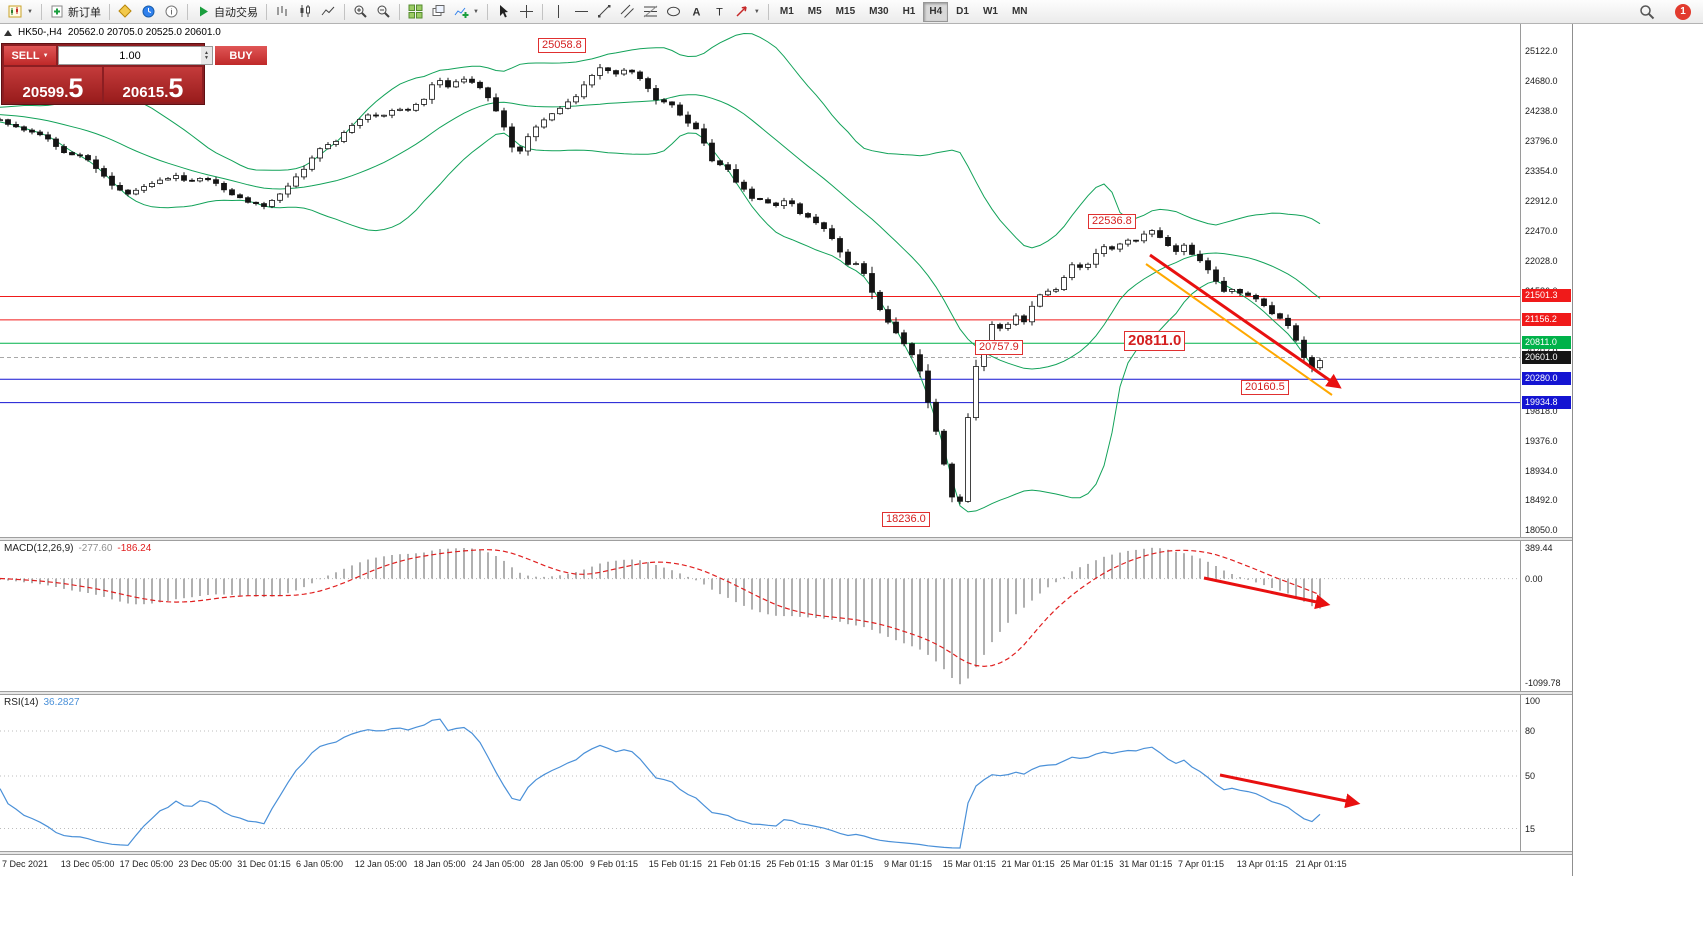 This screenshot has height=944, width=1703. Describe the element at coordinates (614, 864) in the screenshot. I see `time-axis-label: 9 Feb 01:15` at that location.